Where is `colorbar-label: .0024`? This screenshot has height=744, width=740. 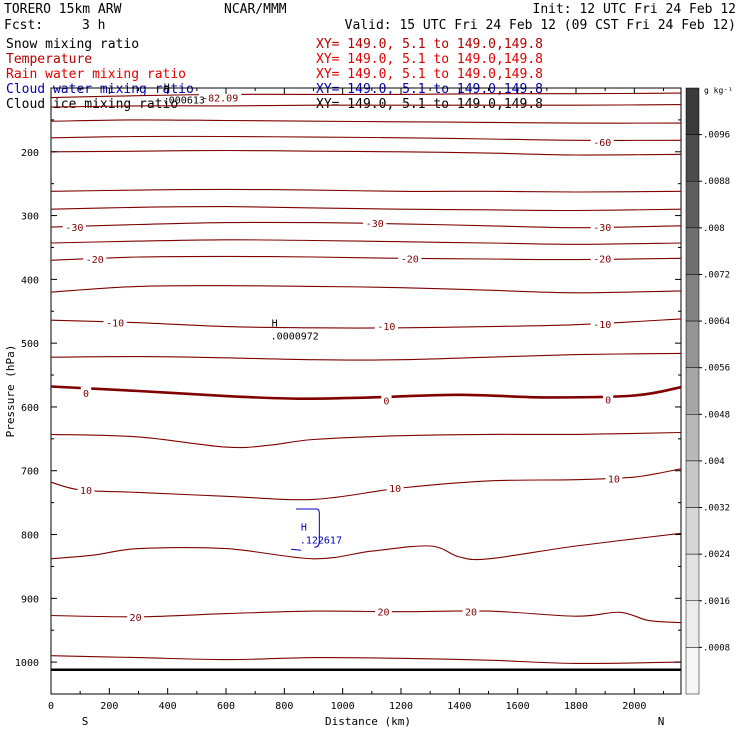
colorbar-label: .0024 is located at coordinates (716, 555).